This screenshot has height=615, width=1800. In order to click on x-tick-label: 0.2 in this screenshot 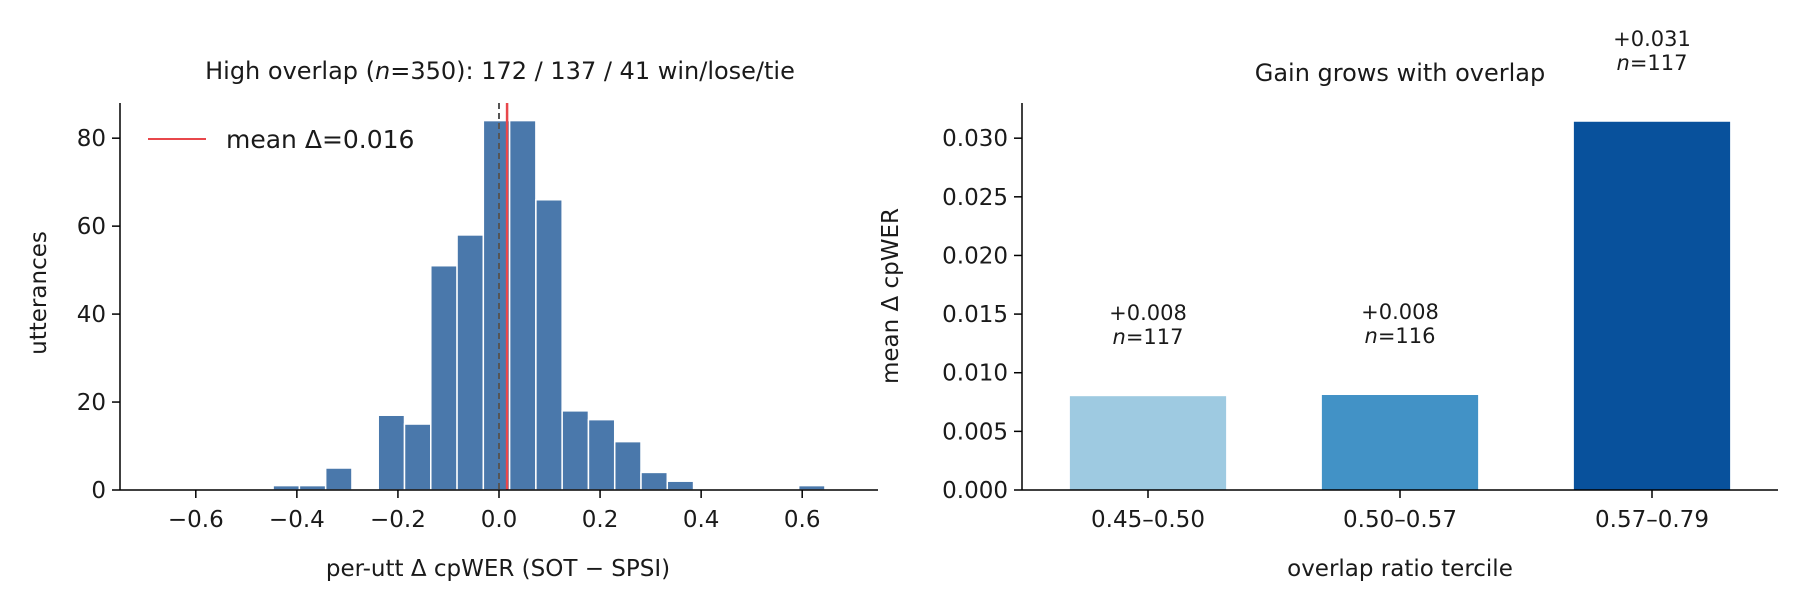, I will do `click(600, 520)`.